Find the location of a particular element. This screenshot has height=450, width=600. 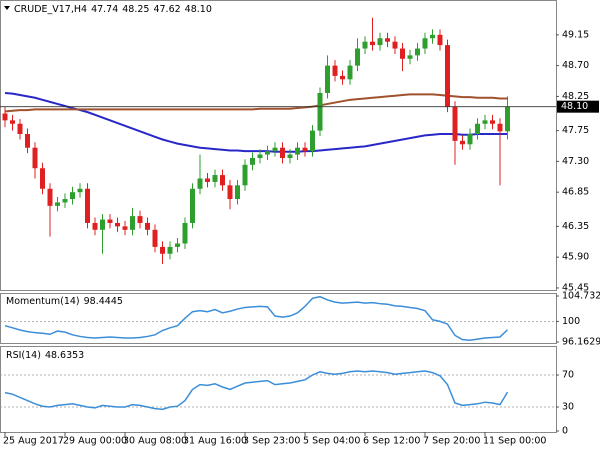

y-tick-label: 45.90 is located at coordinates (575, 257).